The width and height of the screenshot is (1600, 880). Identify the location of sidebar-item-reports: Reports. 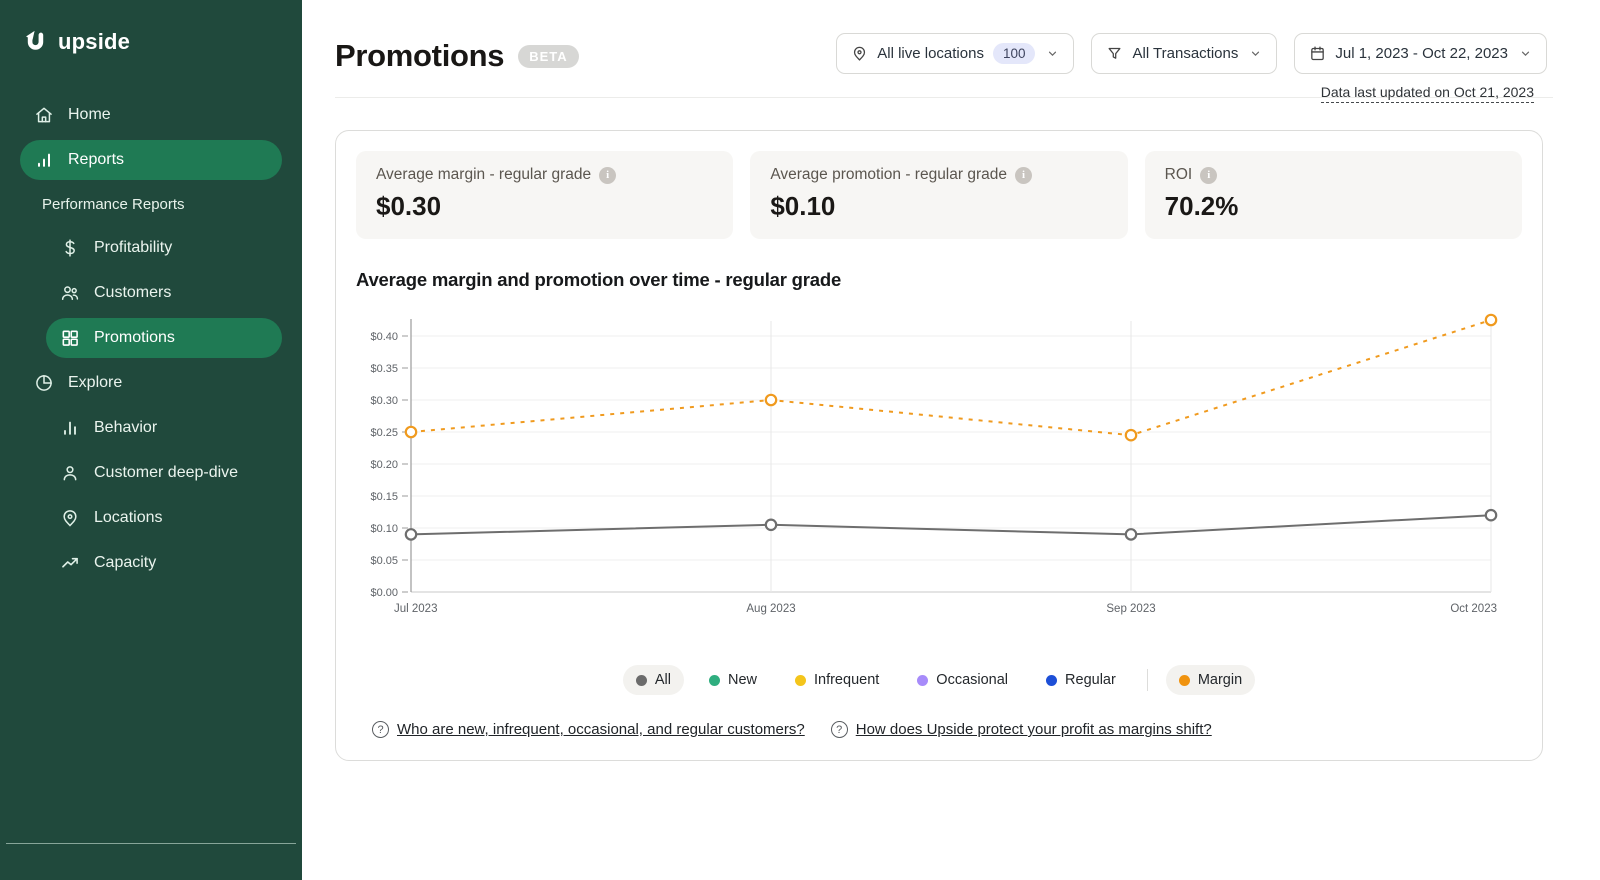
(151, 160).